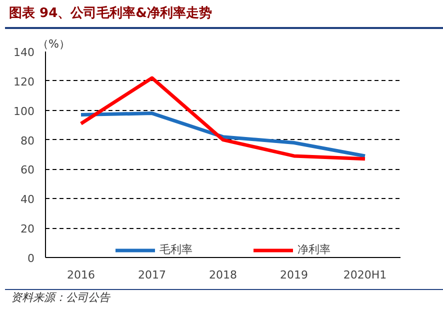 The height and width of the screenshot is (320, 443). I want to click on line-series, so click(223, 135).